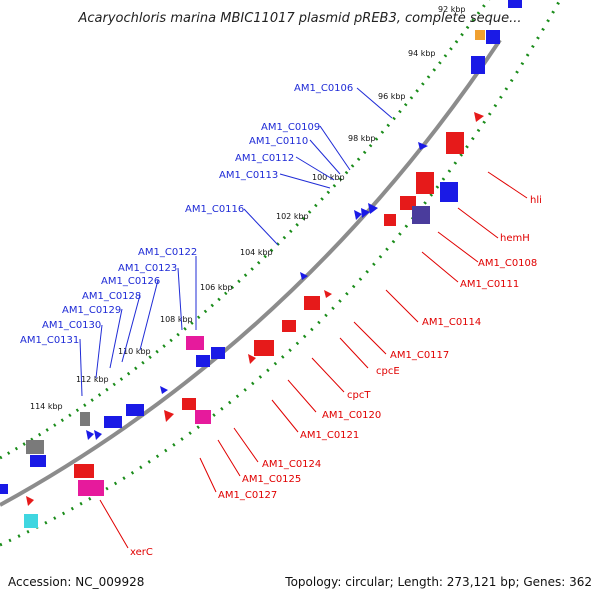 This screenshot has width=600, height=600. Describe the element at coordinates (176, 319) in the screenshot. I see `tick-label: 108 kbp` at that location.